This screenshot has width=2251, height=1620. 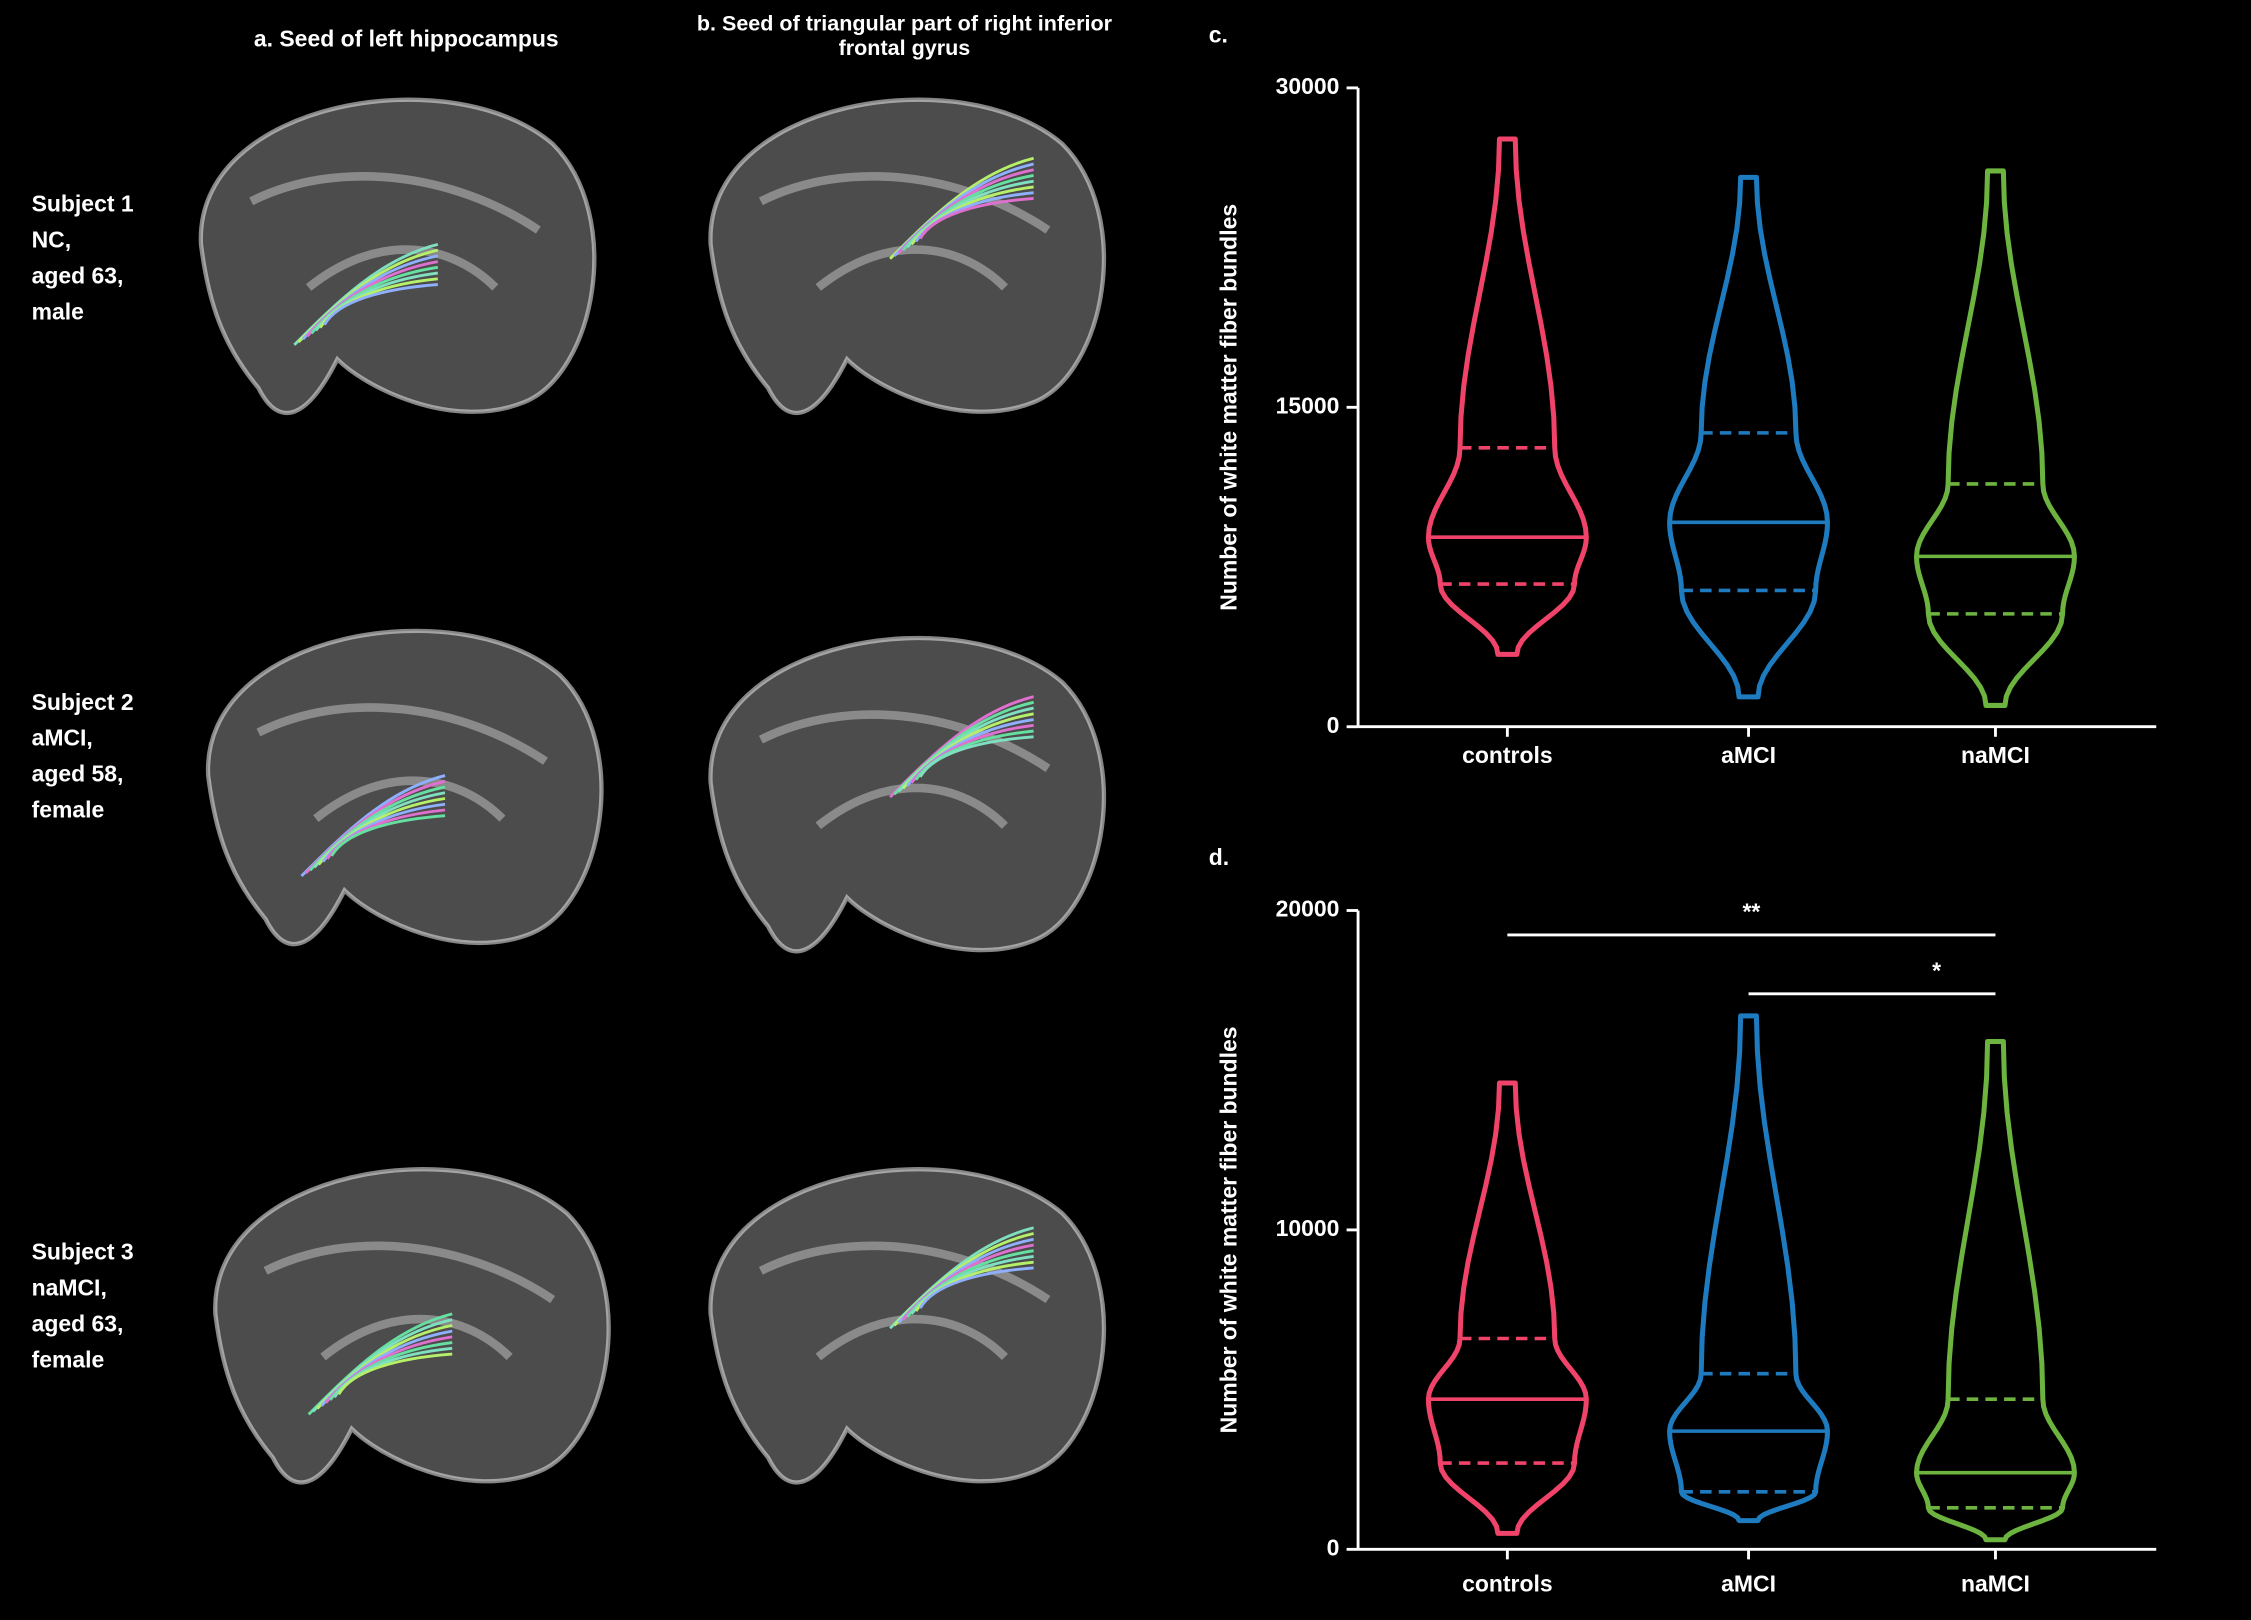 I want to click on y-tick-label: 10000, so click(x=1308, y=1228).